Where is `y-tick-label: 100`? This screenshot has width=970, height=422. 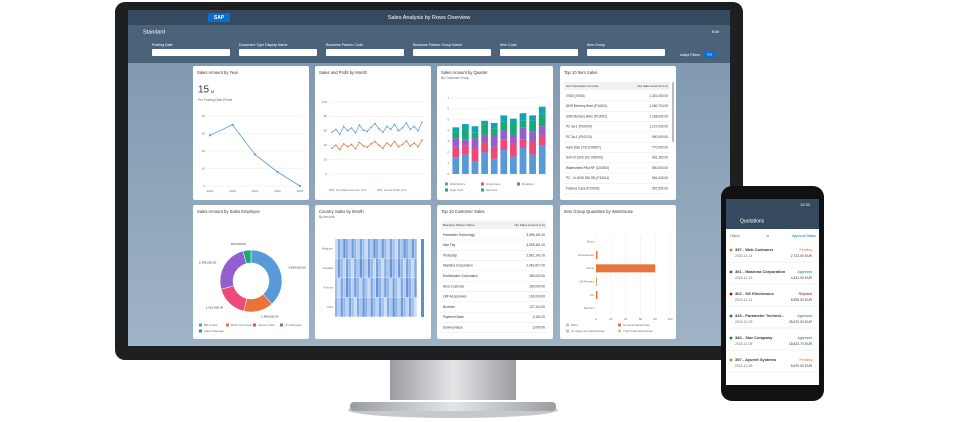
y-tick-label: 100 is located at coordinates (324, 102).